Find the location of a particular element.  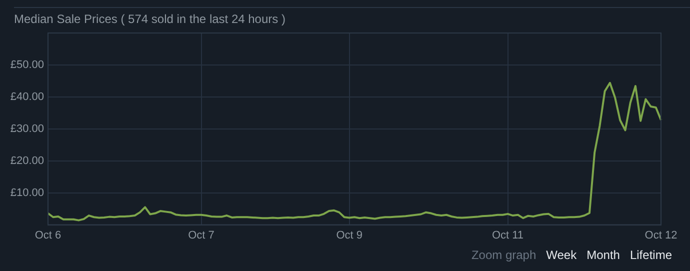

text: Week is located at coordinates (561, 255).